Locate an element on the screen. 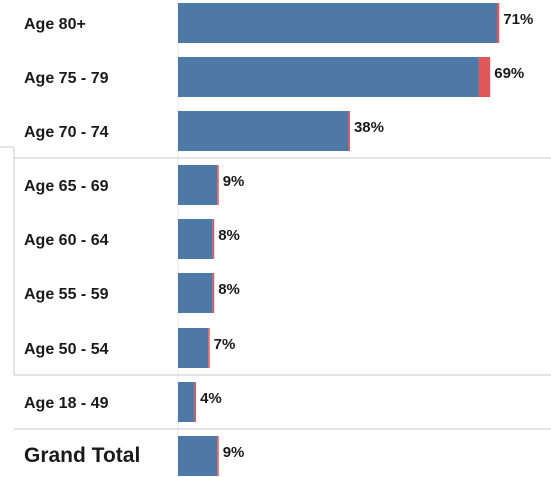 Image resolution: width=551 pixels, height=477 pixels. category-label: Grand Total is located at coordinates (82, 455).